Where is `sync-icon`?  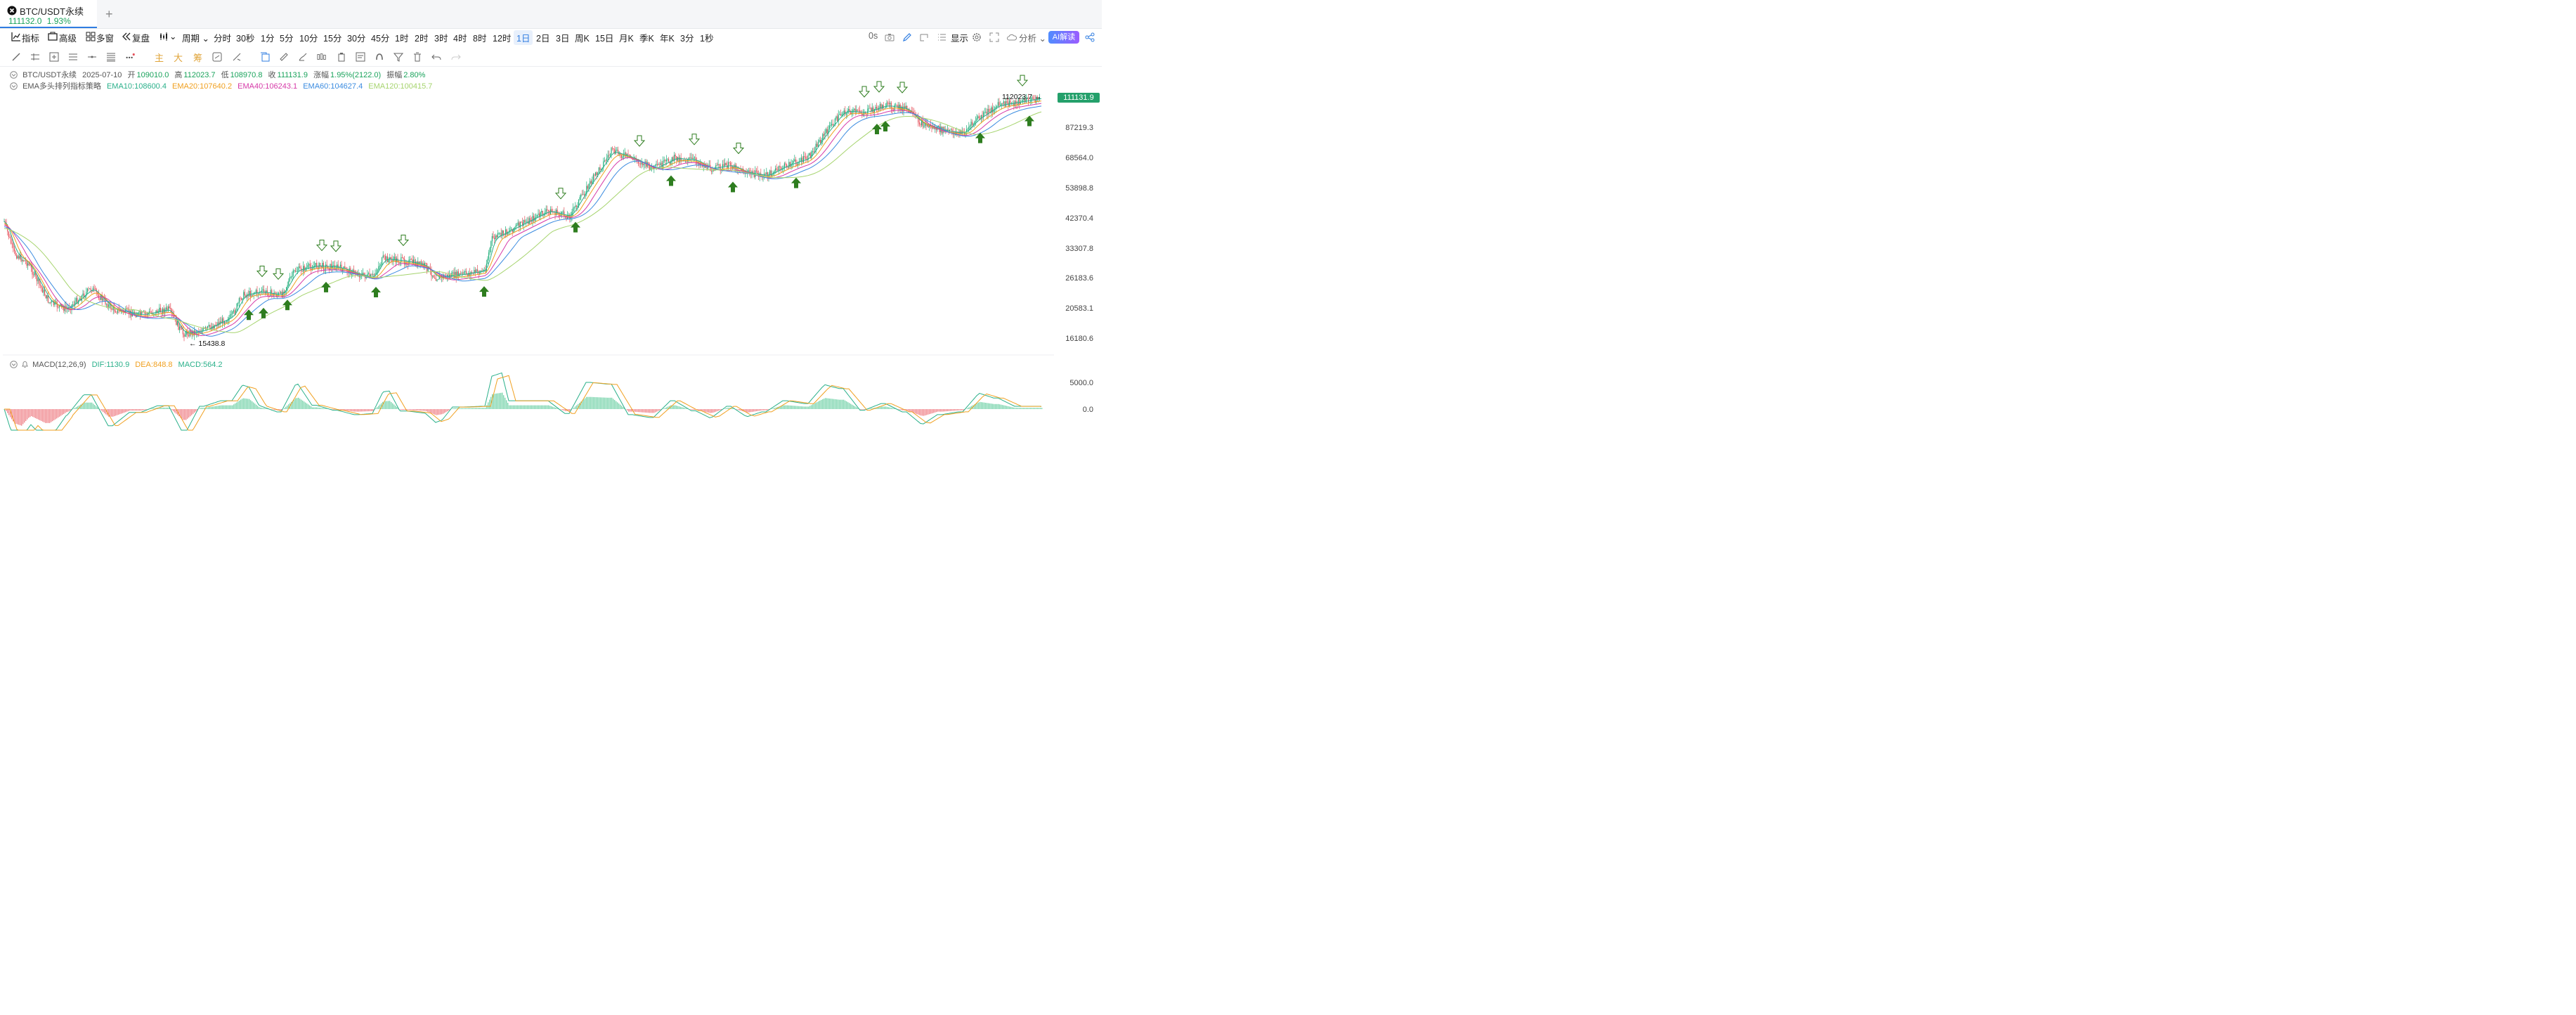 sync-icon is located at coordinates (217, 57).